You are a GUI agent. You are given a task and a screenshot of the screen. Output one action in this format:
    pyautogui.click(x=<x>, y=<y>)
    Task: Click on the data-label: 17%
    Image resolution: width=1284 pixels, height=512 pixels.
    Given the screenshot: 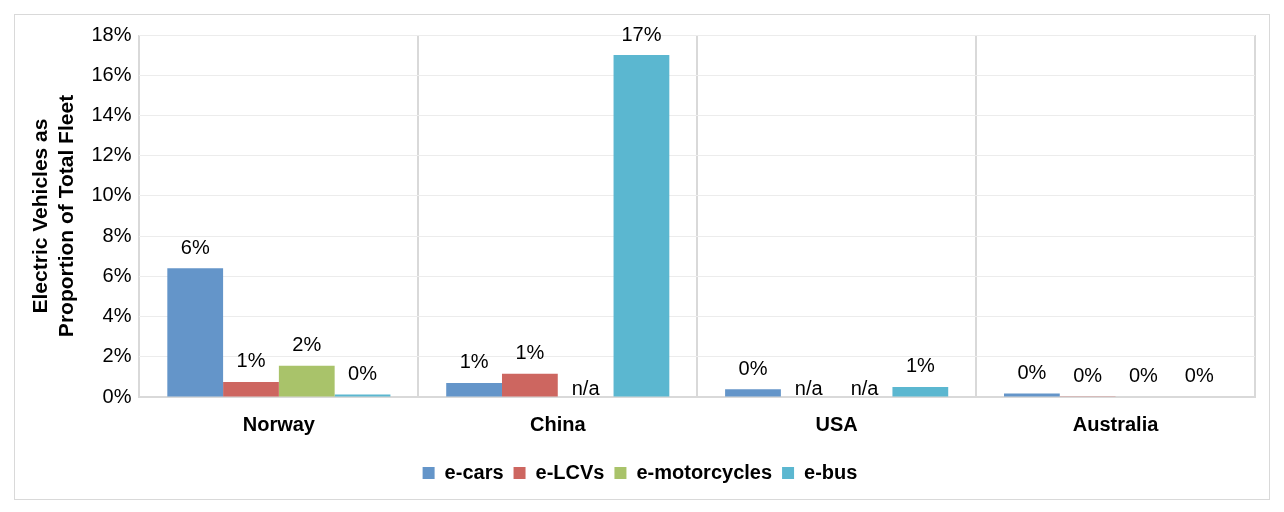 What is the action you would take?
    pyautogui.click(x=641, y=33)
    